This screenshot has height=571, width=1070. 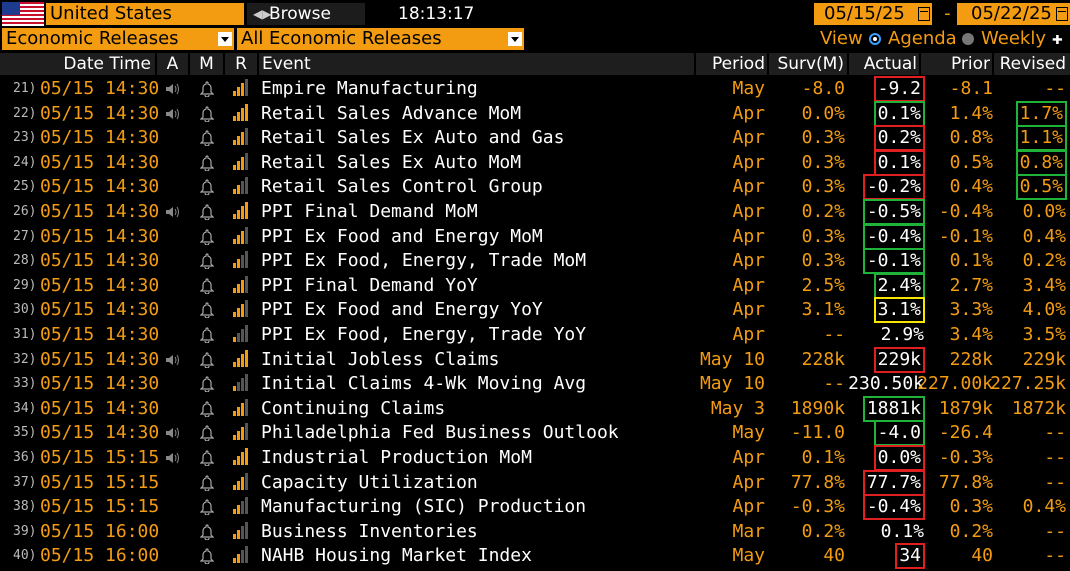 What do you see at coordinates (476, 64) in the screenshot?
I see `col-header-event: Event` at bounding box center [476, 64].